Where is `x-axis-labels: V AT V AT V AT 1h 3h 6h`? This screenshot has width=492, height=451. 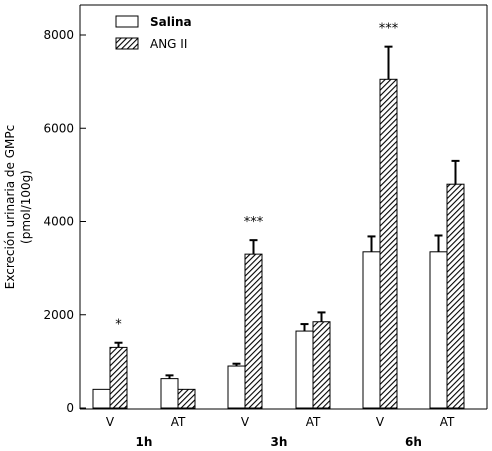
x-axis-labels: V AT V AT V AT 1h 3h 6h is located at coordinates (280, 432).